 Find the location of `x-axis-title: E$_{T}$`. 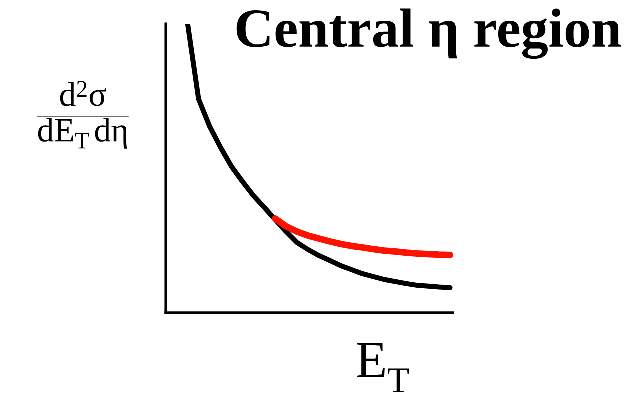

x-axis-title: E$_{T}$ is located at coordinates (383, 368).